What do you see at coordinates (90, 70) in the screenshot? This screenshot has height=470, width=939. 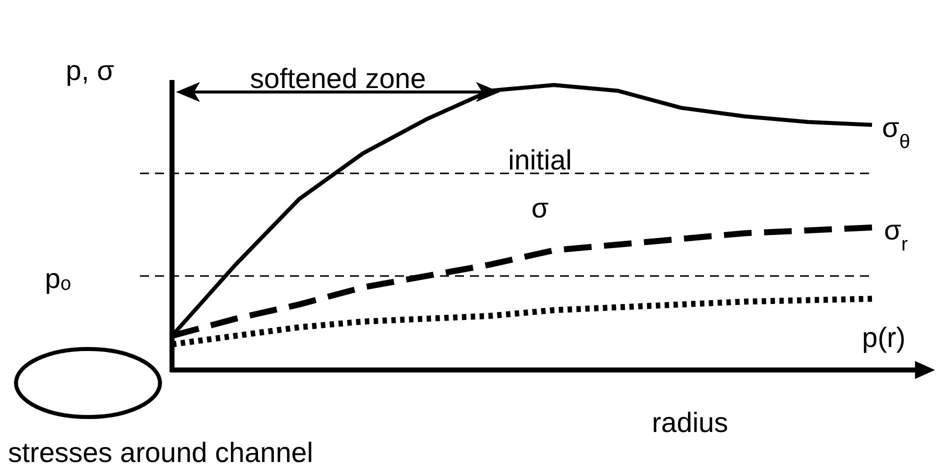 I see `y-axis-title: p, σ` at bounding box center [90, 70].